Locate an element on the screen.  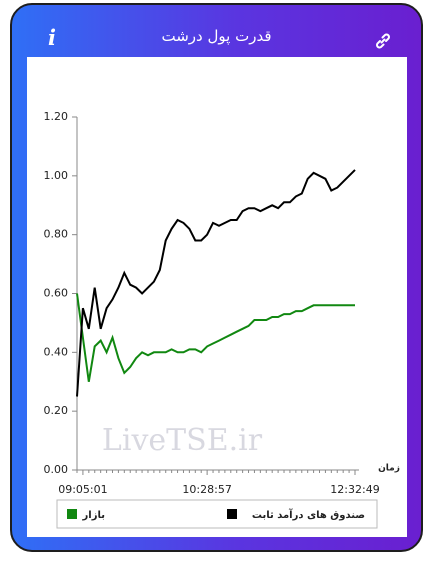
y-tick-label: 0.00 is located at coordinates (56, 469).